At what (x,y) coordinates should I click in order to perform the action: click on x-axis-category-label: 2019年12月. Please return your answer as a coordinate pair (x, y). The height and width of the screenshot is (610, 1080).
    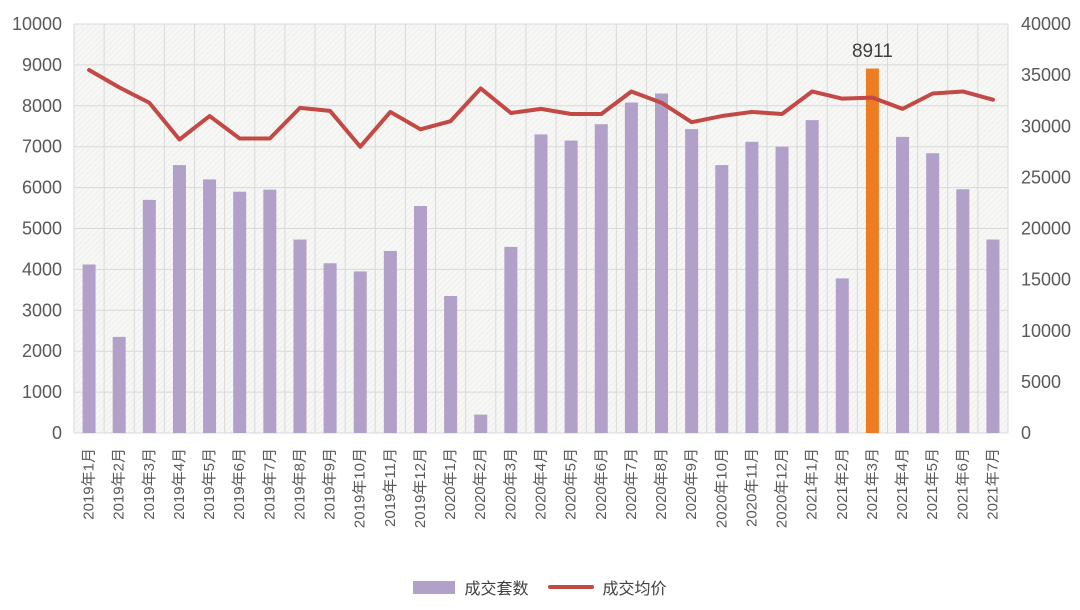
    Looking at the image, I should click on (420, 488).